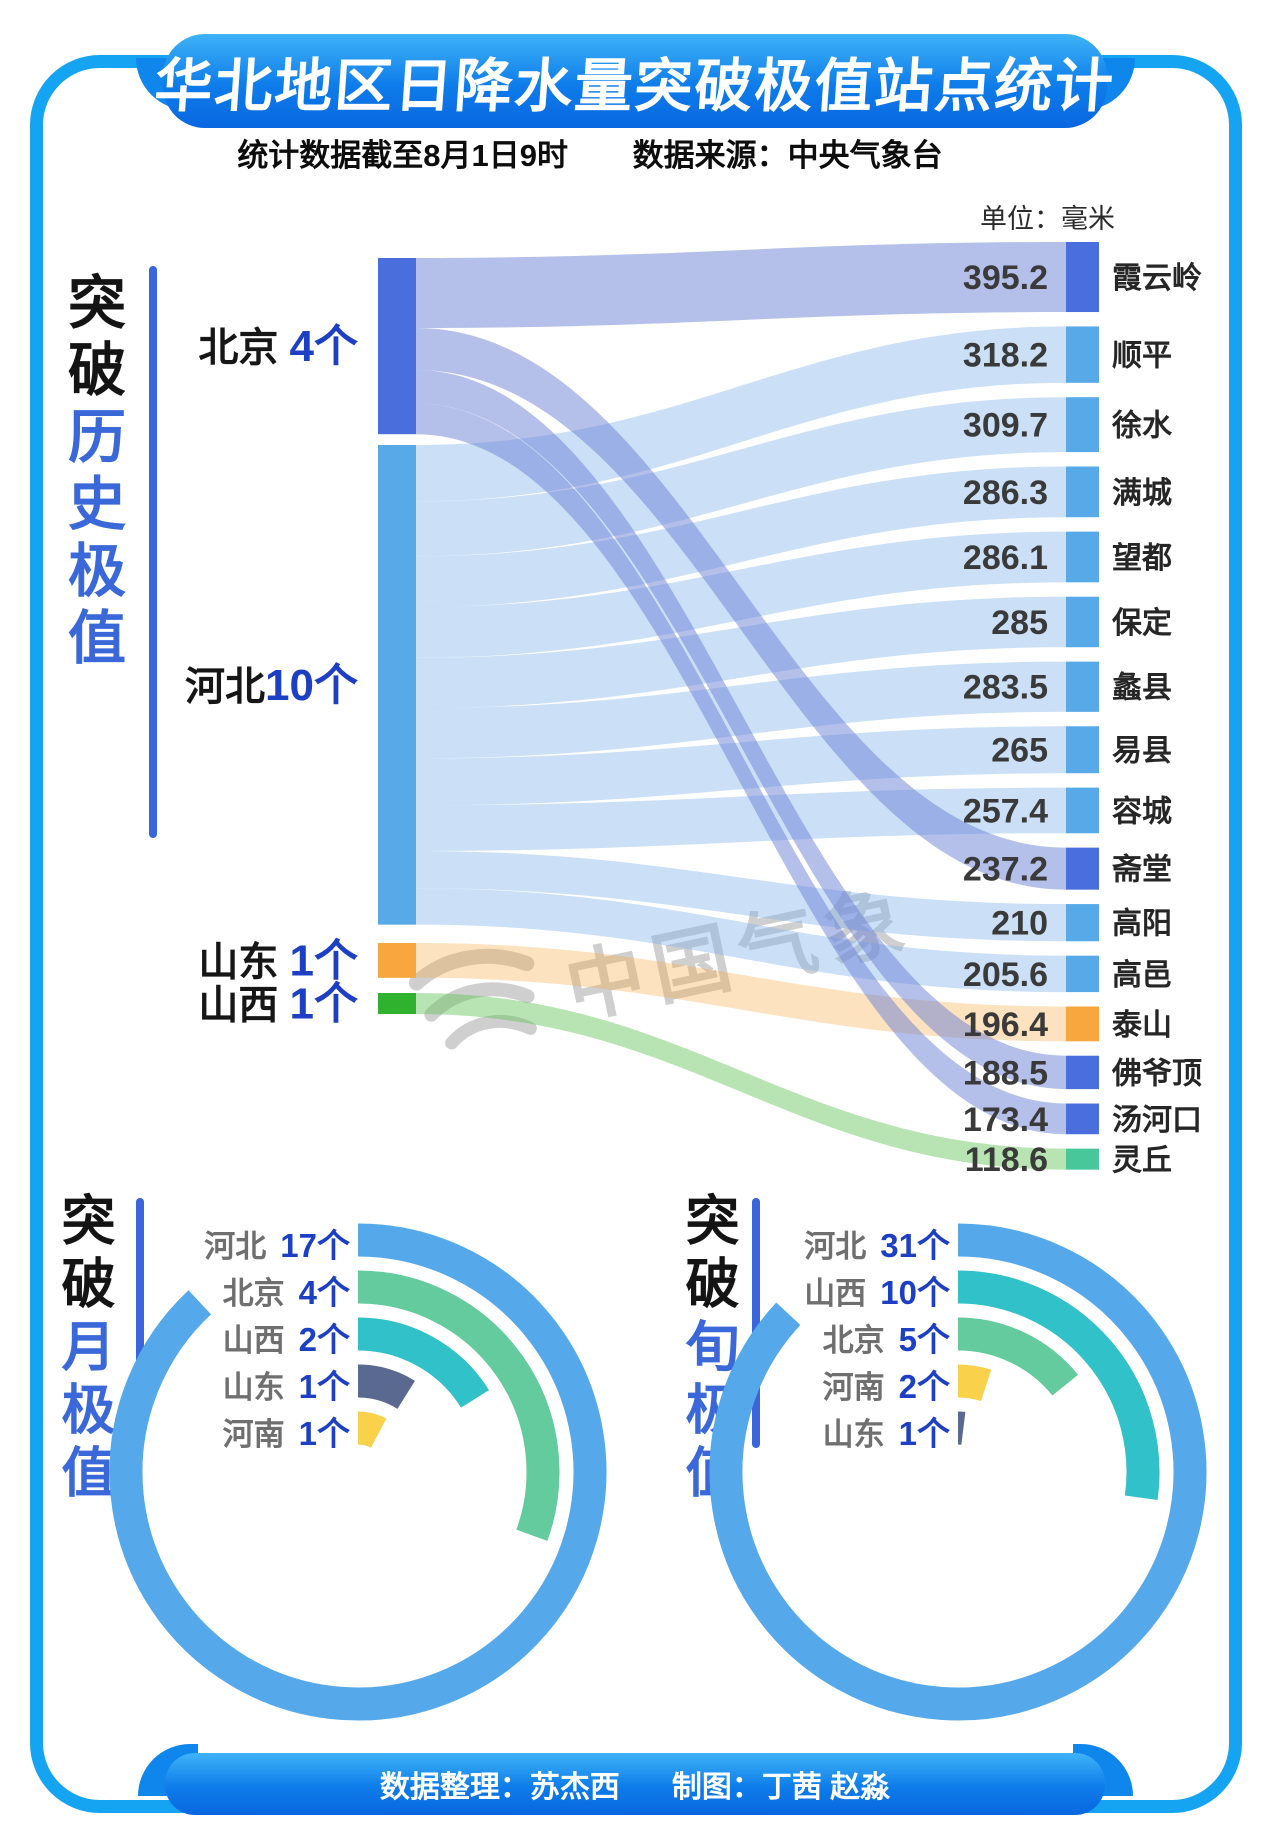 The height and width of the screenshot is (1831, 1271). I want to click on footer-banner: 数据整理：苏杰西 制图：丁茜 赵淼, so click(635, 1784).